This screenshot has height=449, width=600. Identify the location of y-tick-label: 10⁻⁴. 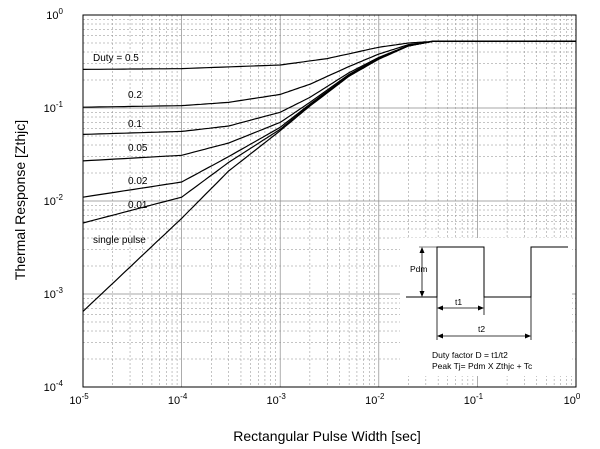
(54, 386).